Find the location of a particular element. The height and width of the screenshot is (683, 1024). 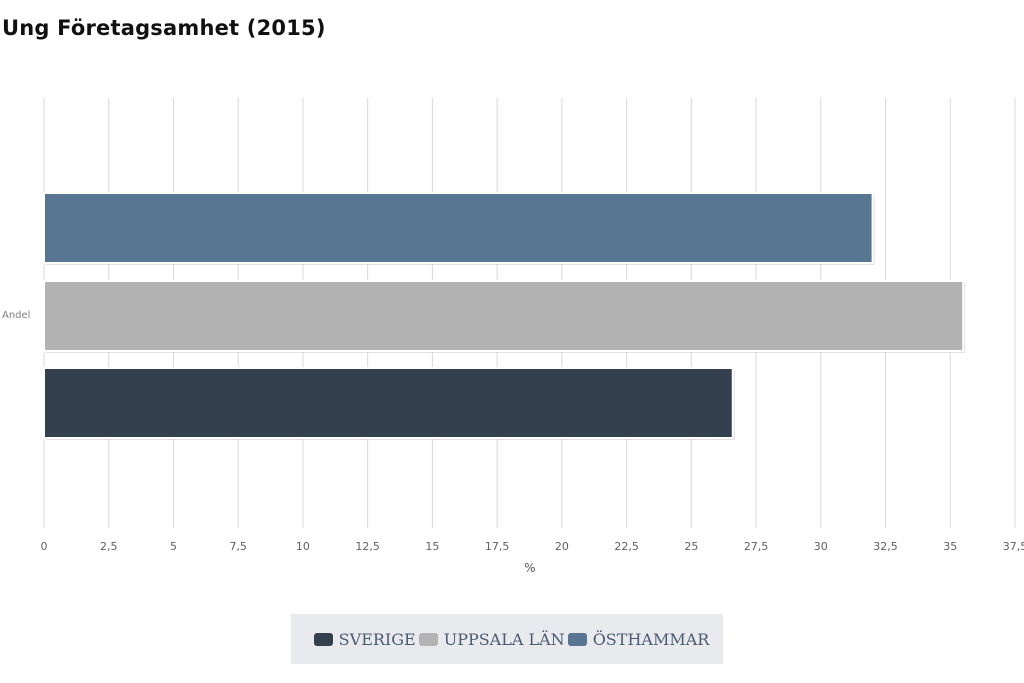

x-tick-label: 0 is located at coordinates (44, 546).